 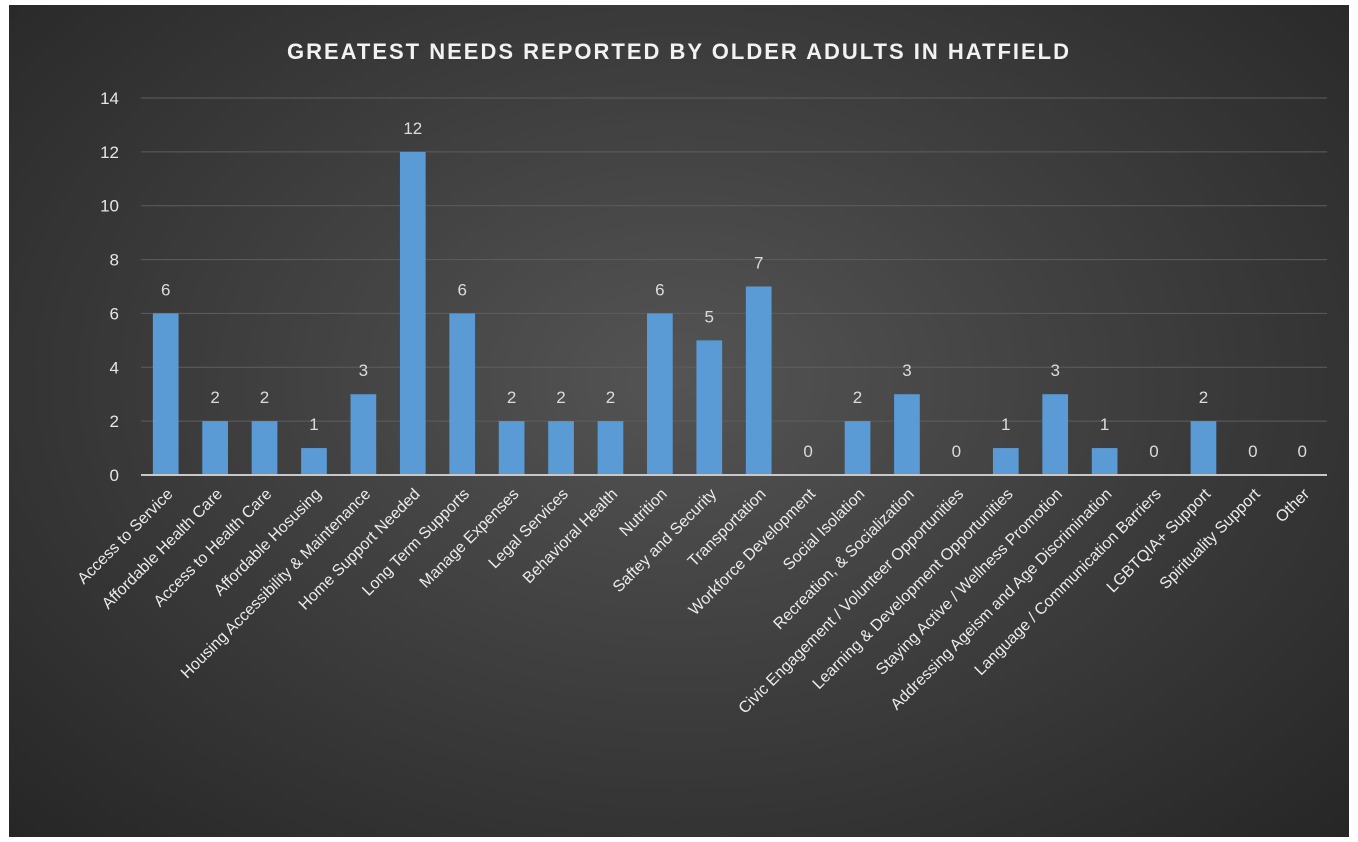 I want to click on y-tick-label: 2, so click(x=114, y=421).